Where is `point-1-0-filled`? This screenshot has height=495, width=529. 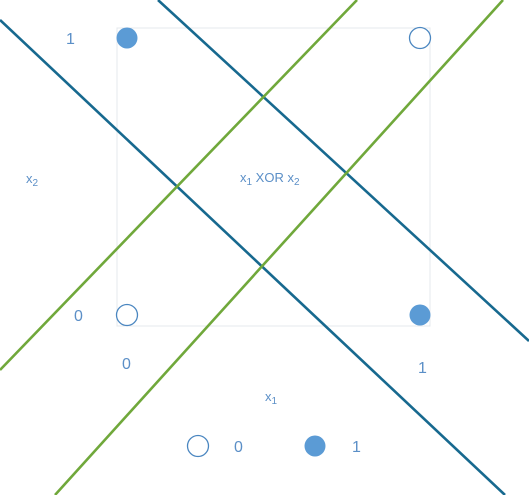
point-1-0-filled is located at coordinates (420, 315).